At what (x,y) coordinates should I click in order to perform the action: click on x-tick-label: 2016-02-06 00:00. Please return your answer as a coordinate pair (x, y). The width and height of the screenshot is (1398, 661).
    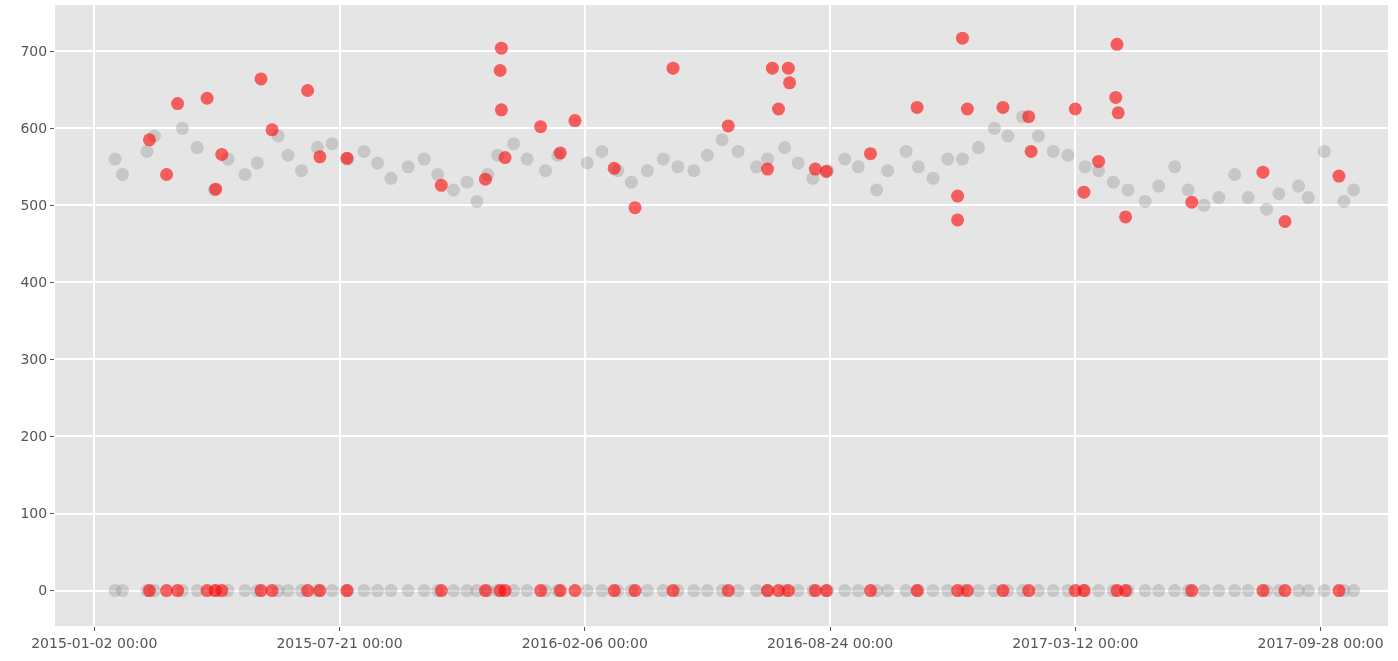
    Looking at the image, I should click on (584, 642).